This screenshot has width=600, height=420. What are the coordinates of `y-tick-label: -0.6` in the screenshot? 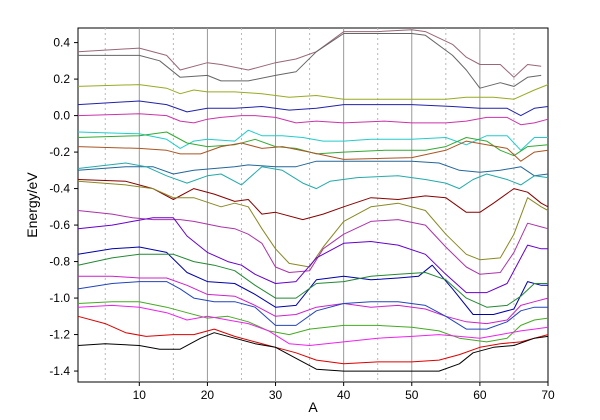 It's located at (59, 225).